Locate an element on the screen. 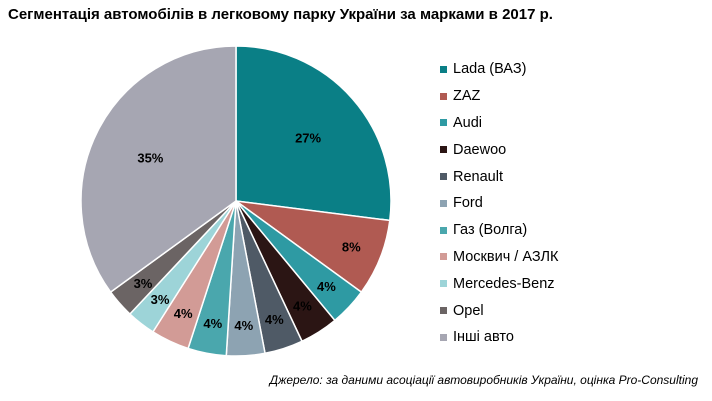  legend-item-6: Газ (Волга) is located at coordinates (499, 230).